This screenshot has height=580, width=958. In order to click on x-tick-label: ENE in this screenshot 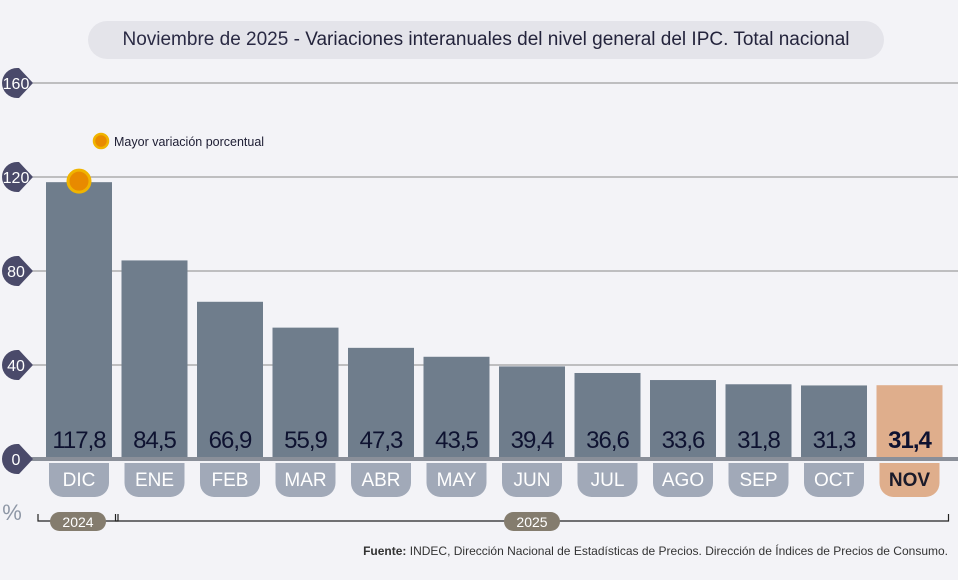, I will do `click(154, 480)`.